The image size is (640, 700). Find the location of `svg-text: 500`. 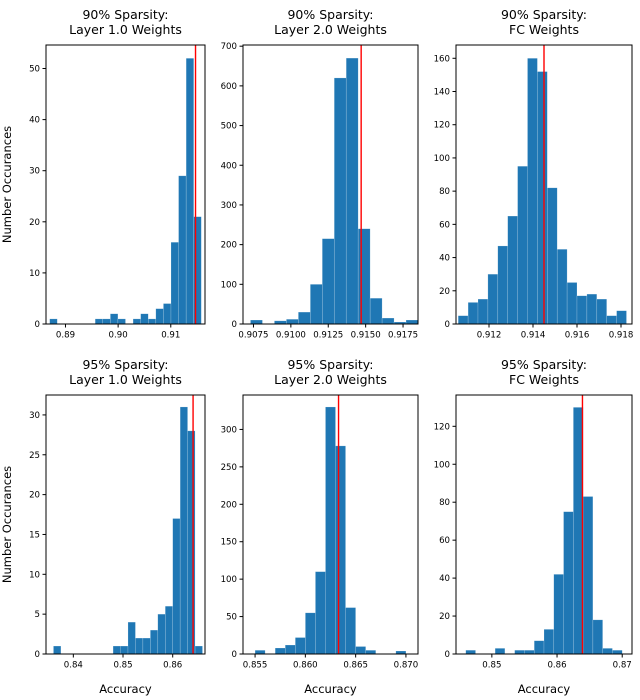

svg-text: 500 is located at coordinates (229, 127).